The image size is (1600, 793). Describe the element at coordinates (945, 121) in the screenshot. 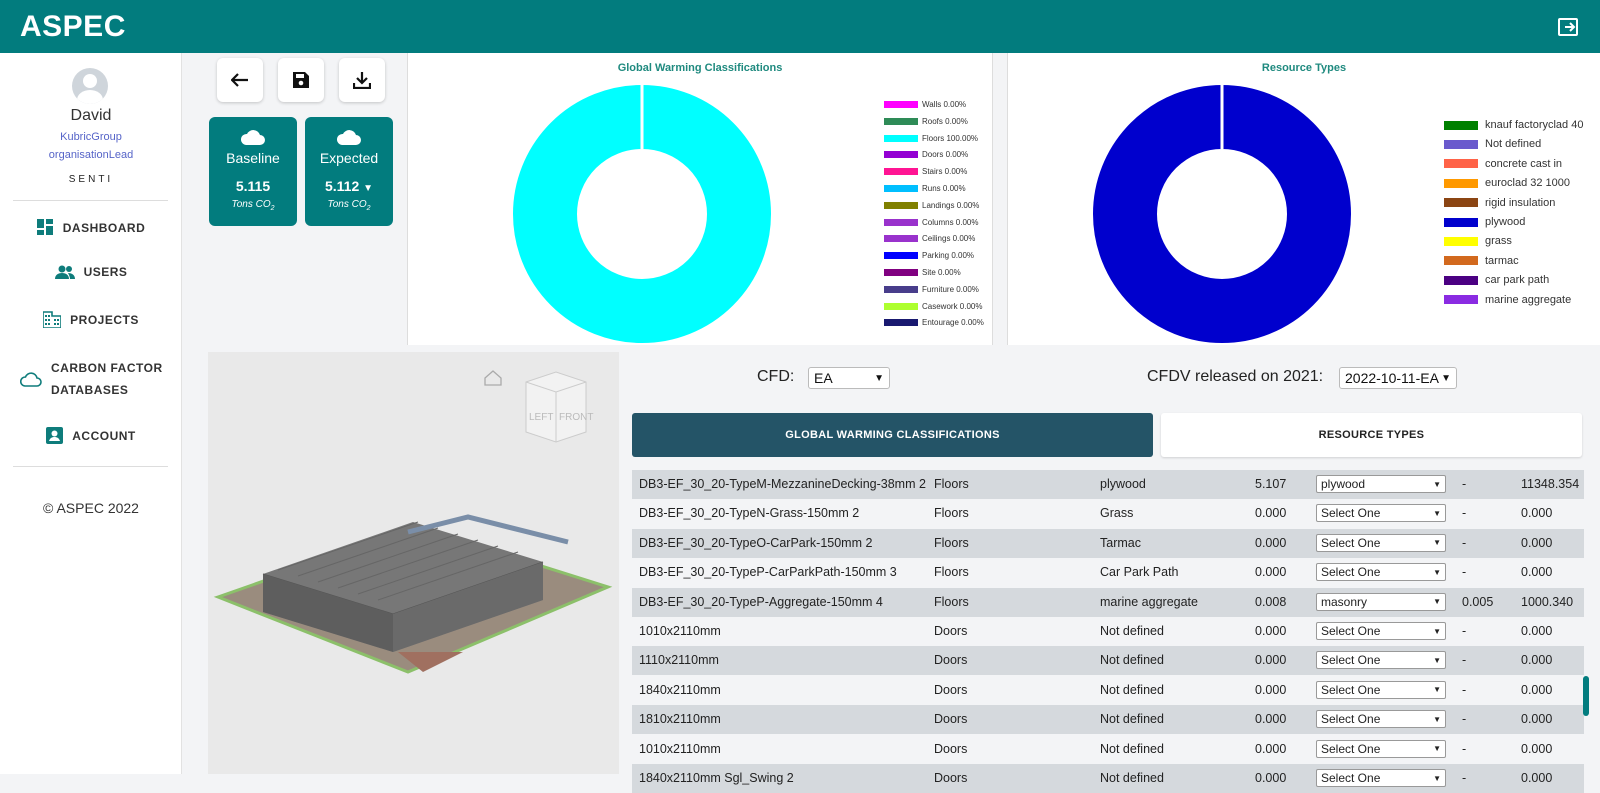

I see `legend-label: Roofs 0.00%` at that location.